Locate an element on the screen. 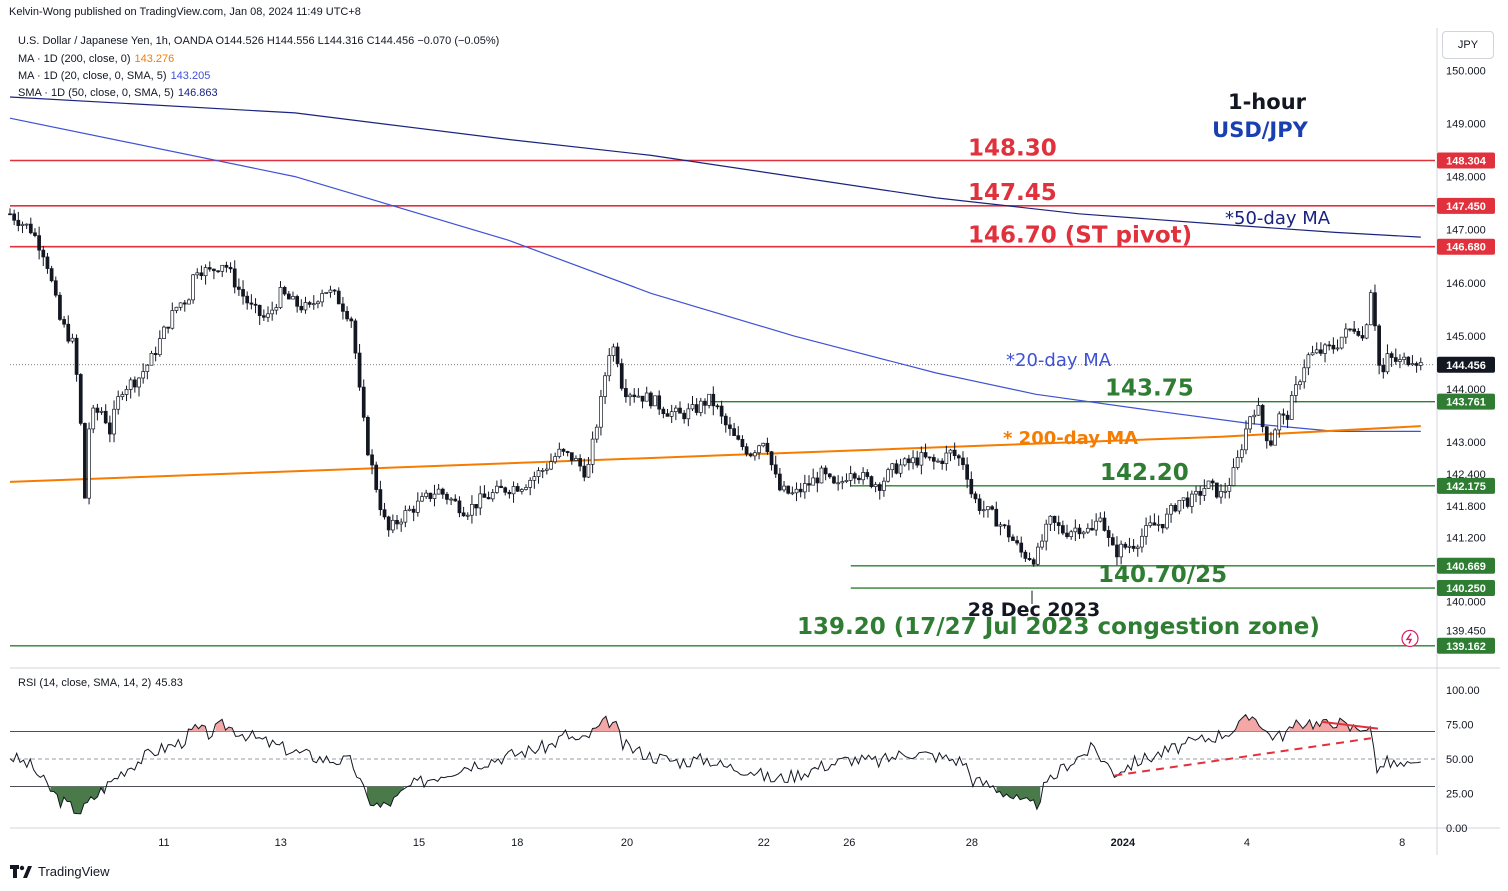 The width and height of the screenshot is (1508, 891). x-tick-label: 2024 is located at coordinates (1123, 843).